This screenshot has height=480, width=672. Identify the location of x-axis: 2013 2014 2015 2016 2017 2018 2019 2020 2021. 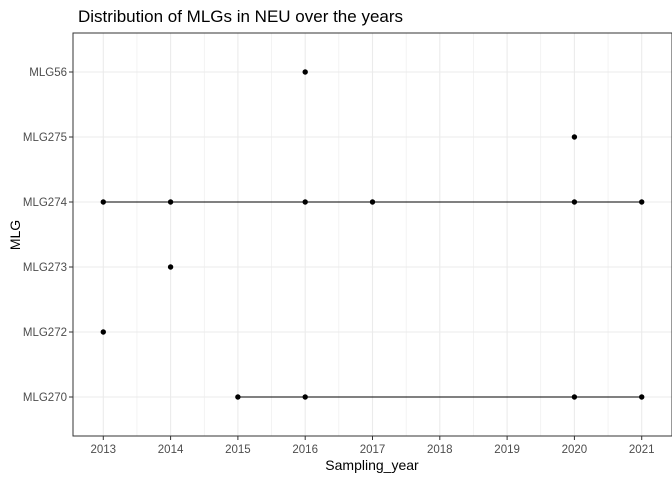
(372, 446).